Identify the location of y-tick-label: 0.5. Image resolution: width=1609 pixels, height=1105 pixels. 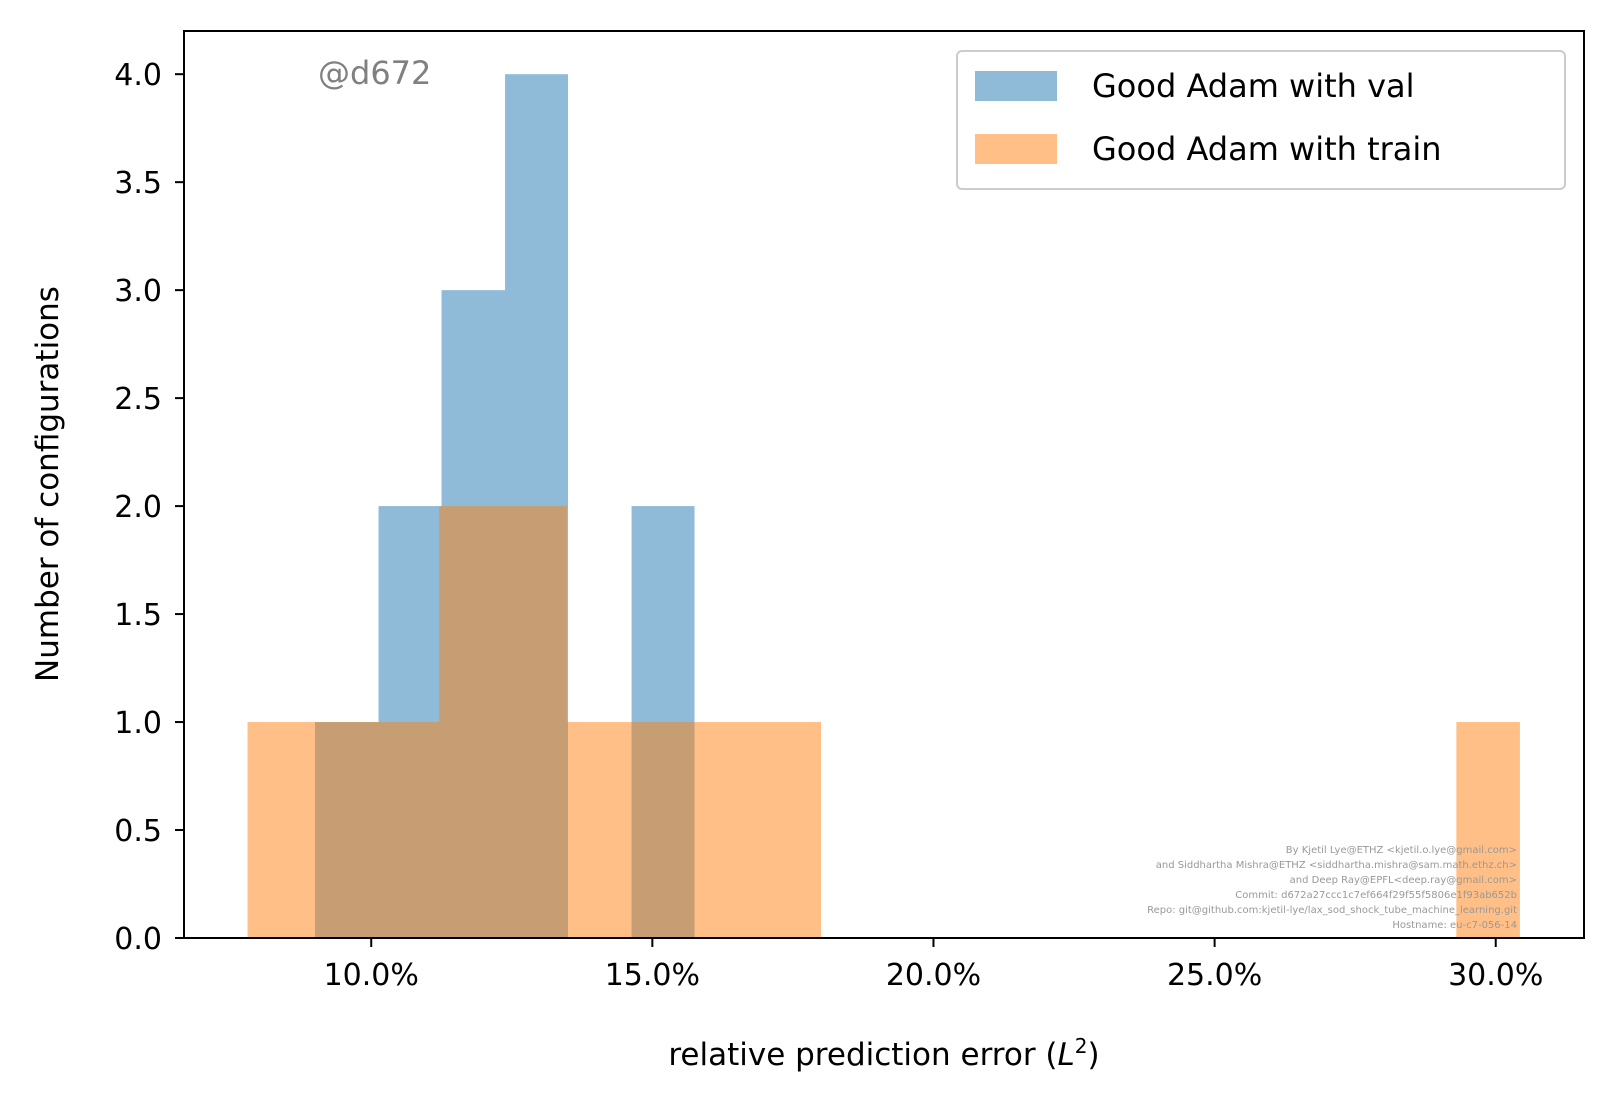
(138, 831).